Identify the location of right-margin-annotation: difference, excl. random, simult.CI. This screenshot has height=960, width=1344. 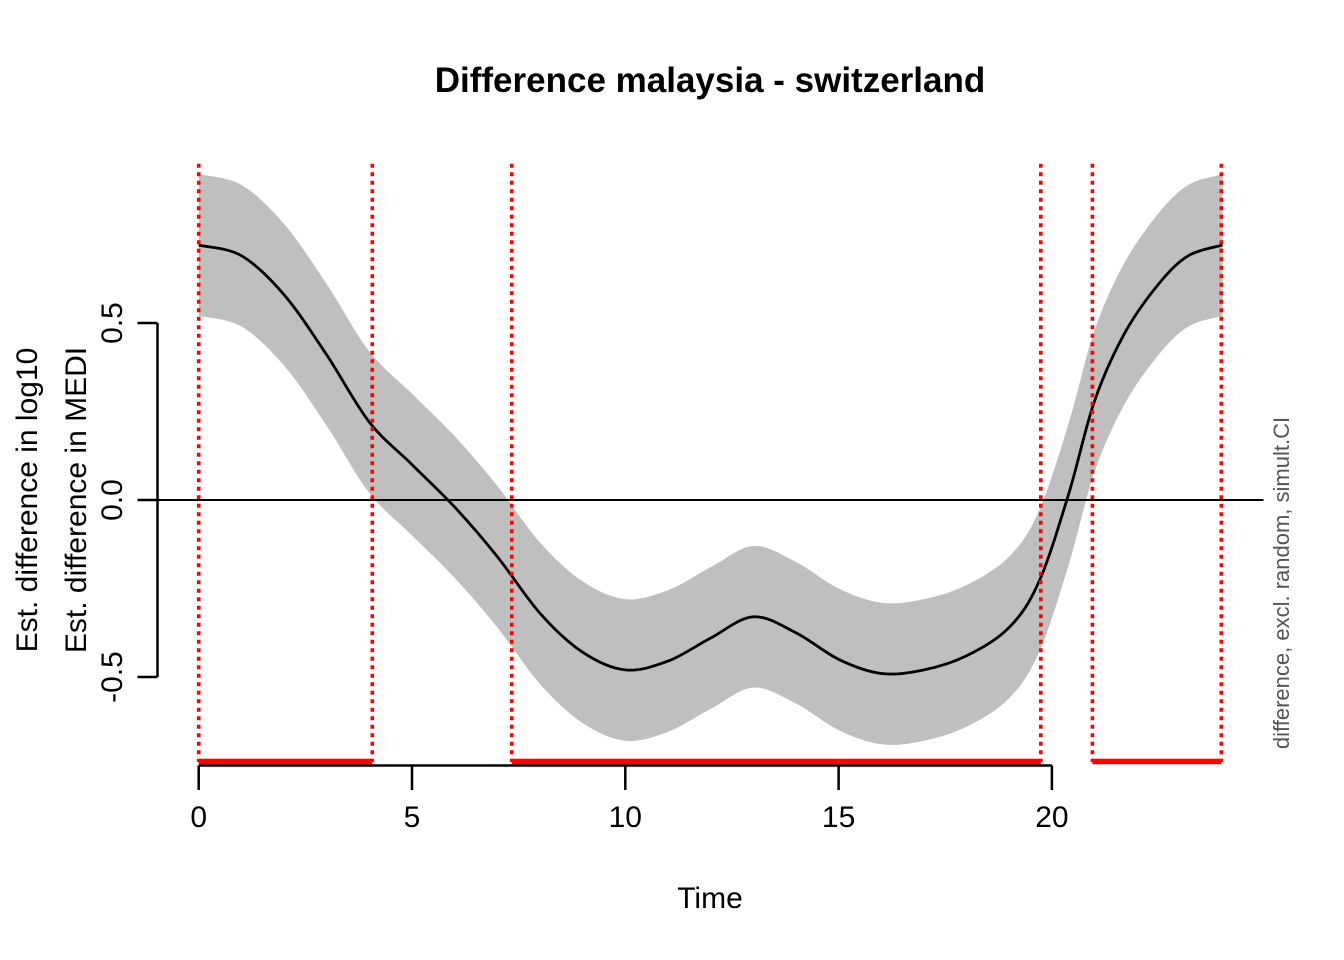
(1281, 583).